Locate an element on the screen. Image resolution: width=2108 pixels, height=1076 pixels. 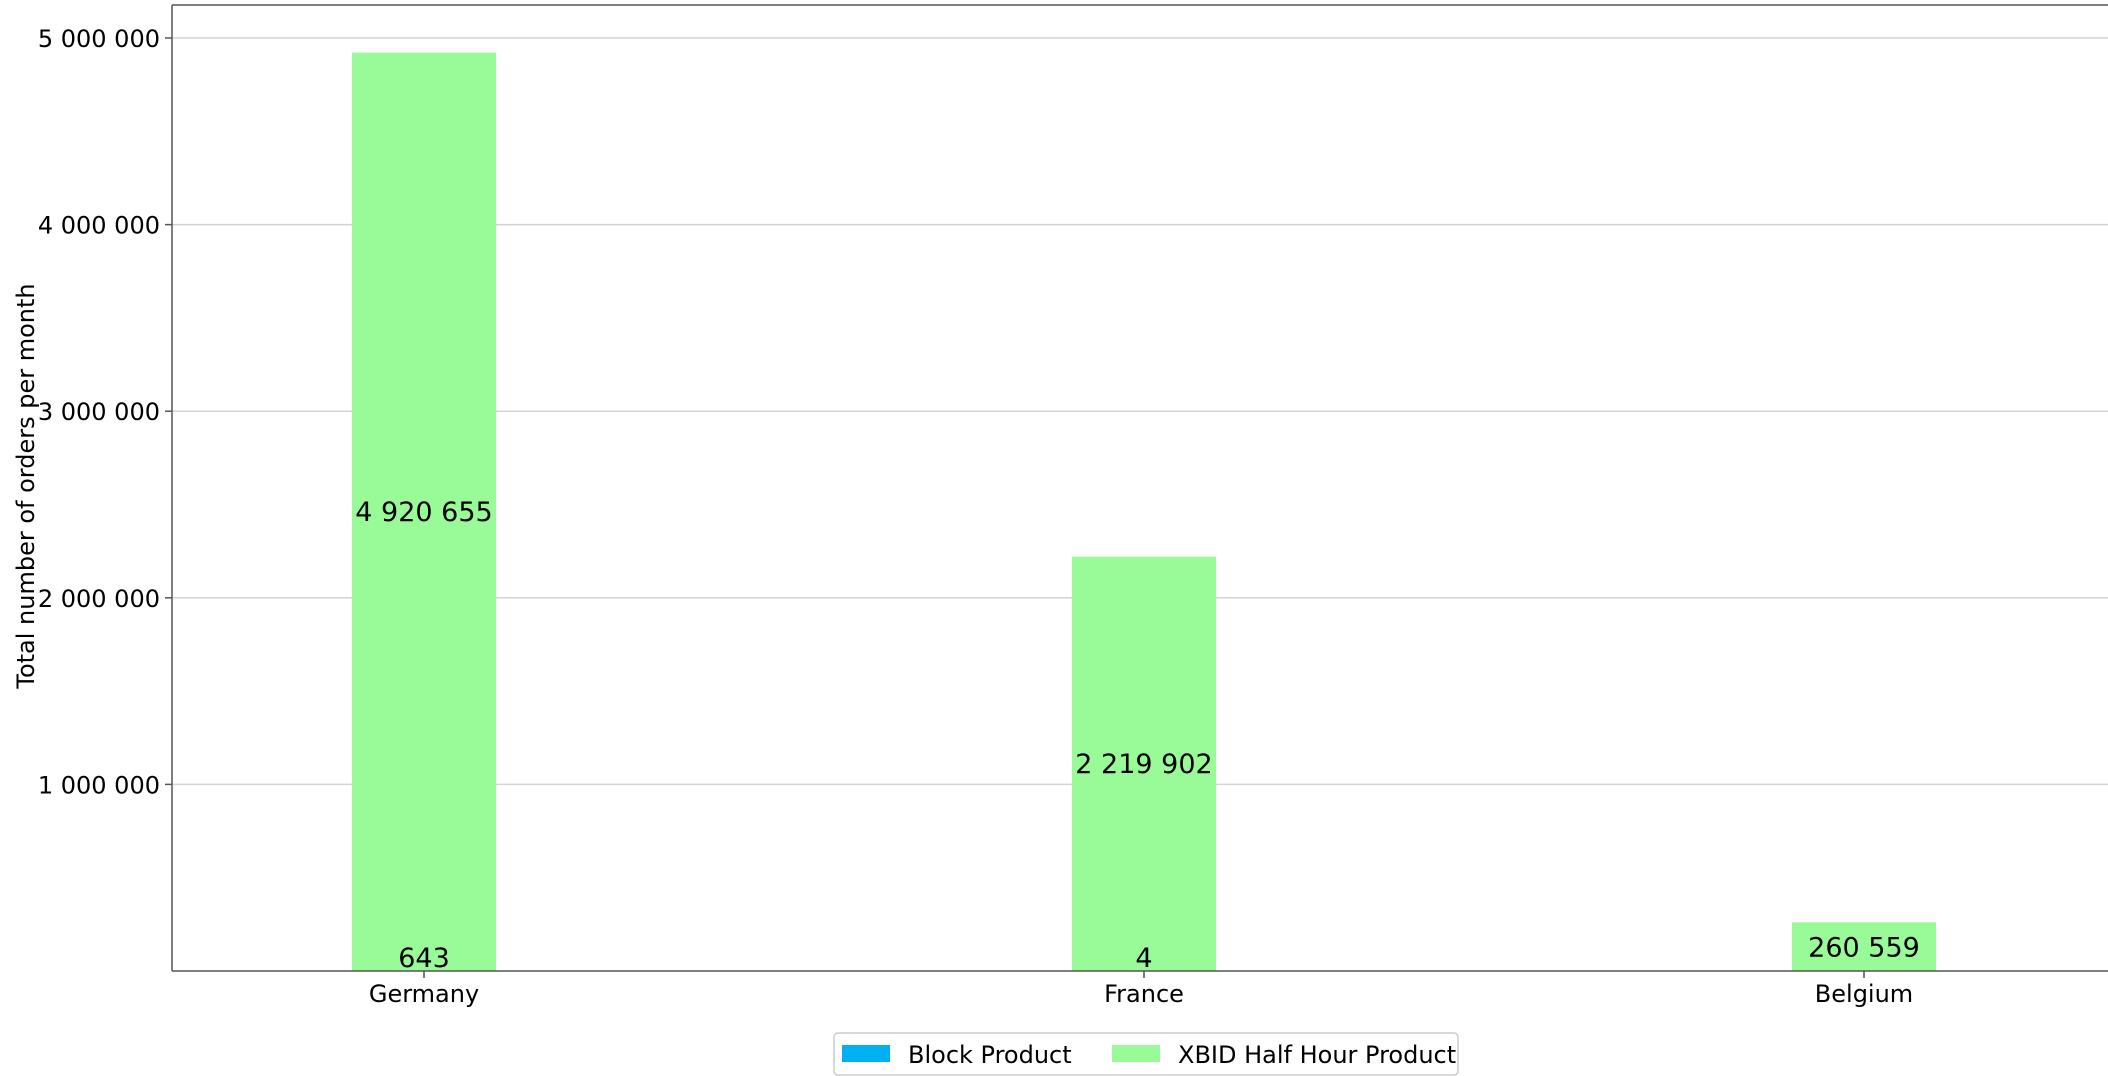
y-tick-label: 1 000 000 is located at coordinates (99, 785).